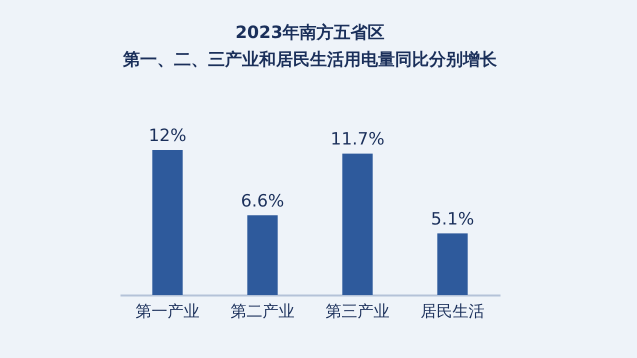 This screenshot has width=637, height=358. I want to click on data-label: 6.6%, so click(262, 201).